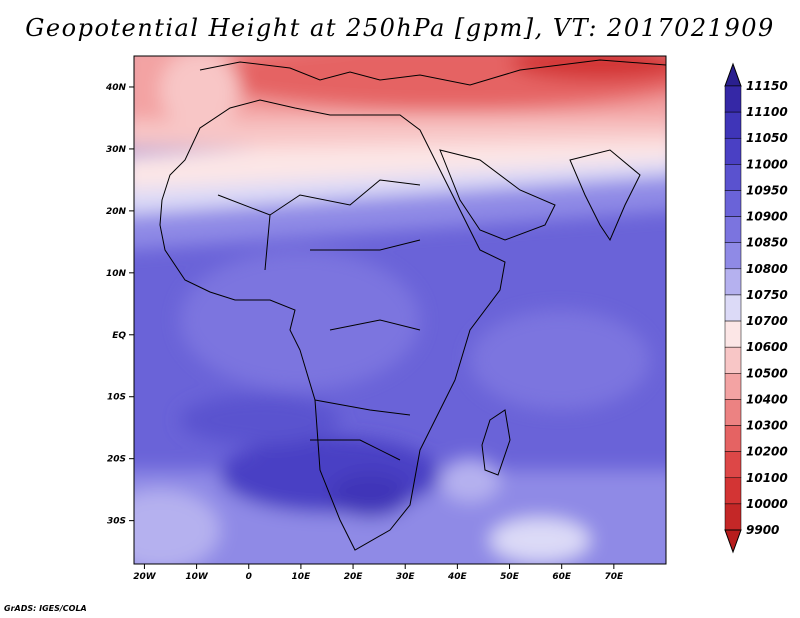 The height and width of the screenshot is (618, 800). What do you see at coordinates (457, 577) in the screenshot?
I see `x-tick-label: 40E` at bounding box center [457, 577].